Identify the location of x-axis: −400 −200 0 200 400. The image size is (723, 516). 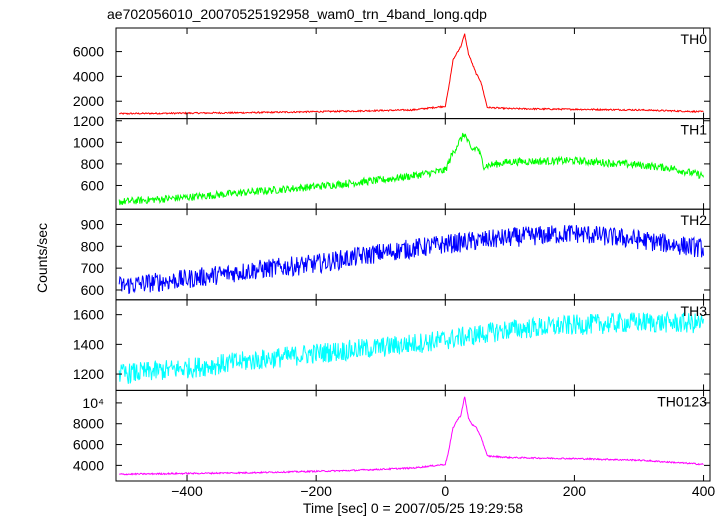
(443, 491).